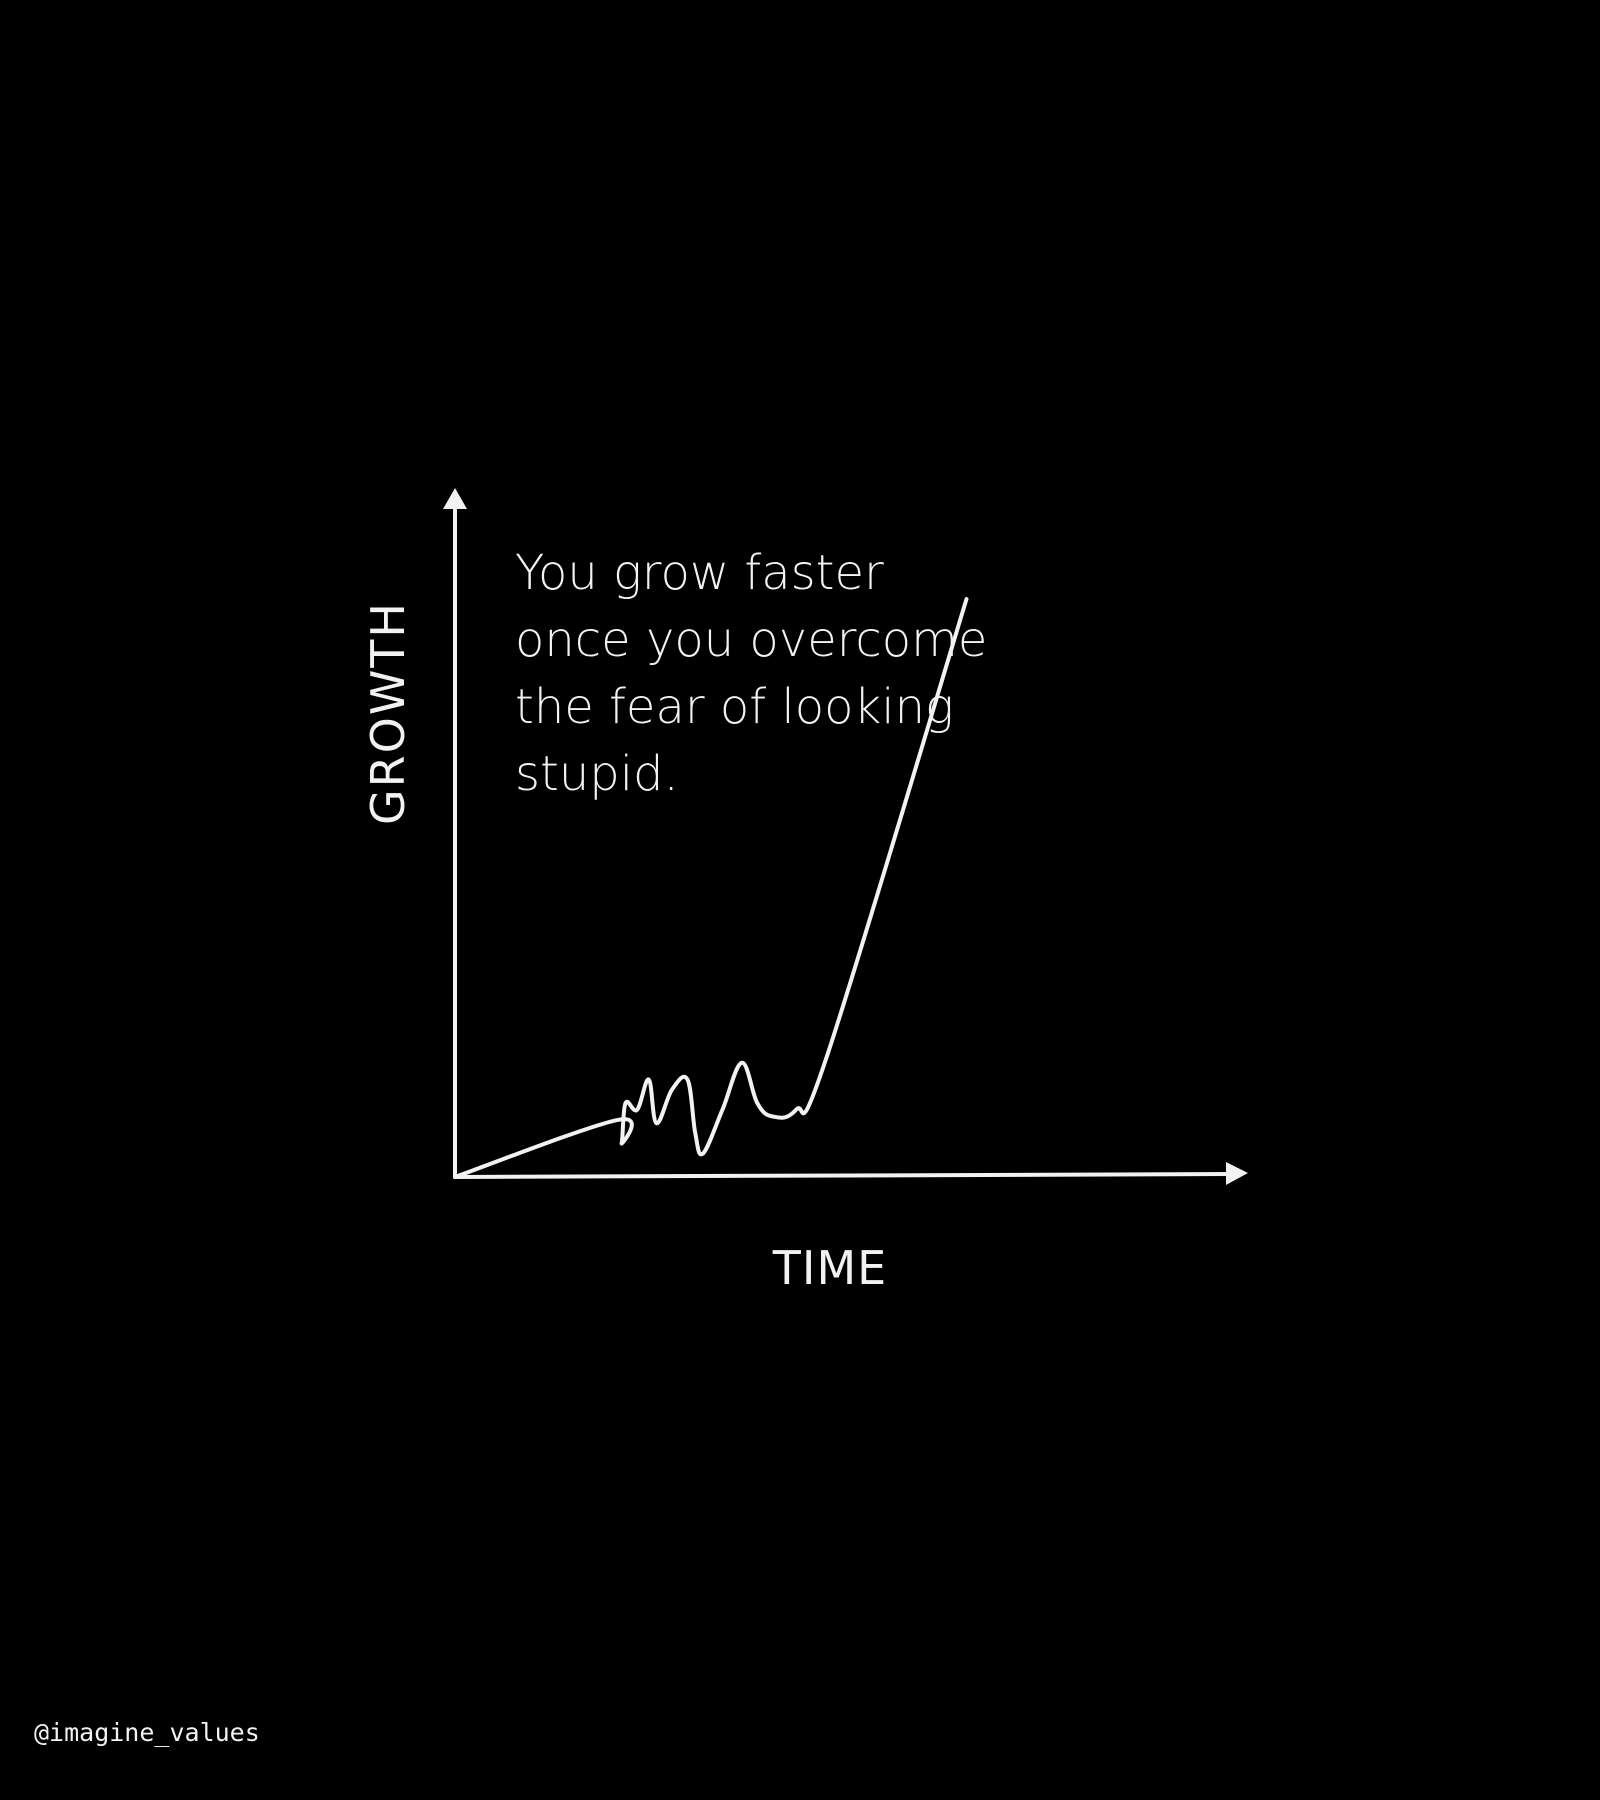 The height and width of the screenshot is (1800, 1600). What do you see at coordinates (388, 713) in the screenshot?
I see `y-axis-label: GROWTH` at bounding box center [388, 713].